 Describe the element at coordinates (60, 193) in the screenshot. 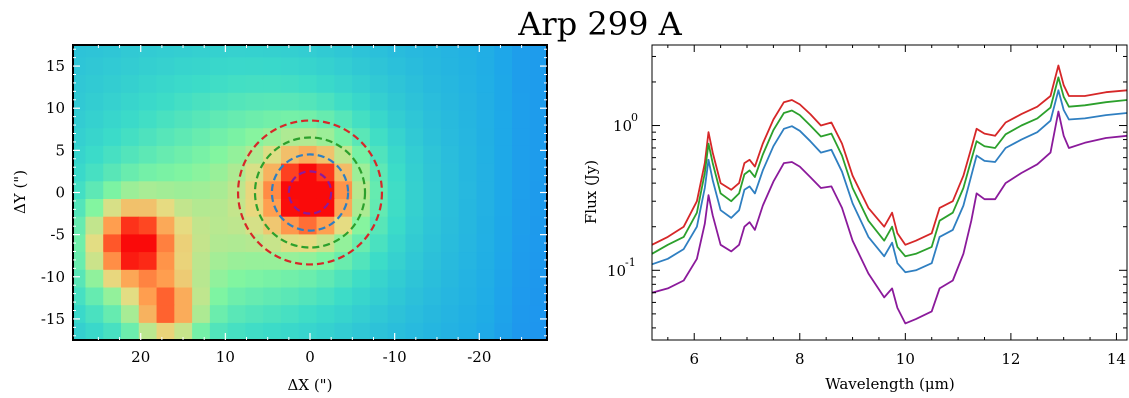

I see `y-tick-label: 0` at that location.